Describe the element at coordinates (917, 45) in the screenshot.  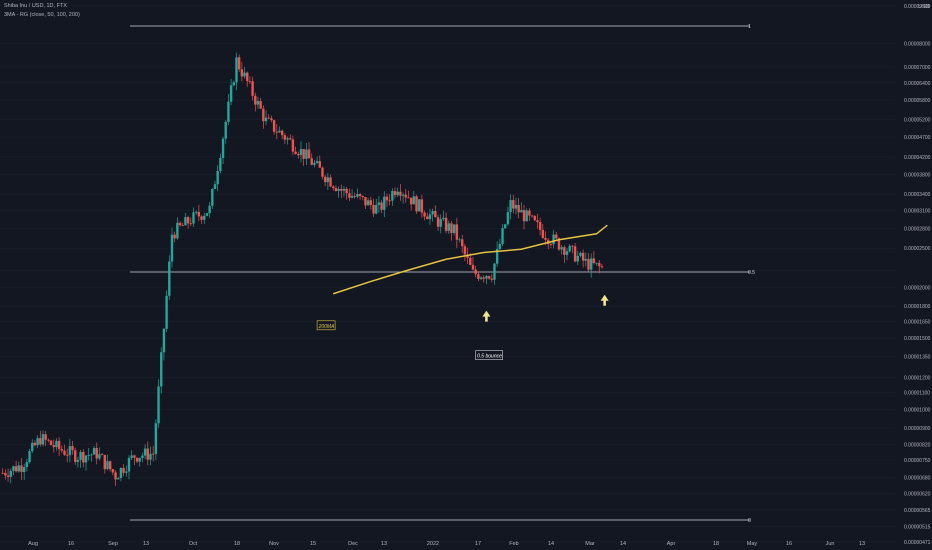
I see `y-tick-label: 0.00008000` at that location.